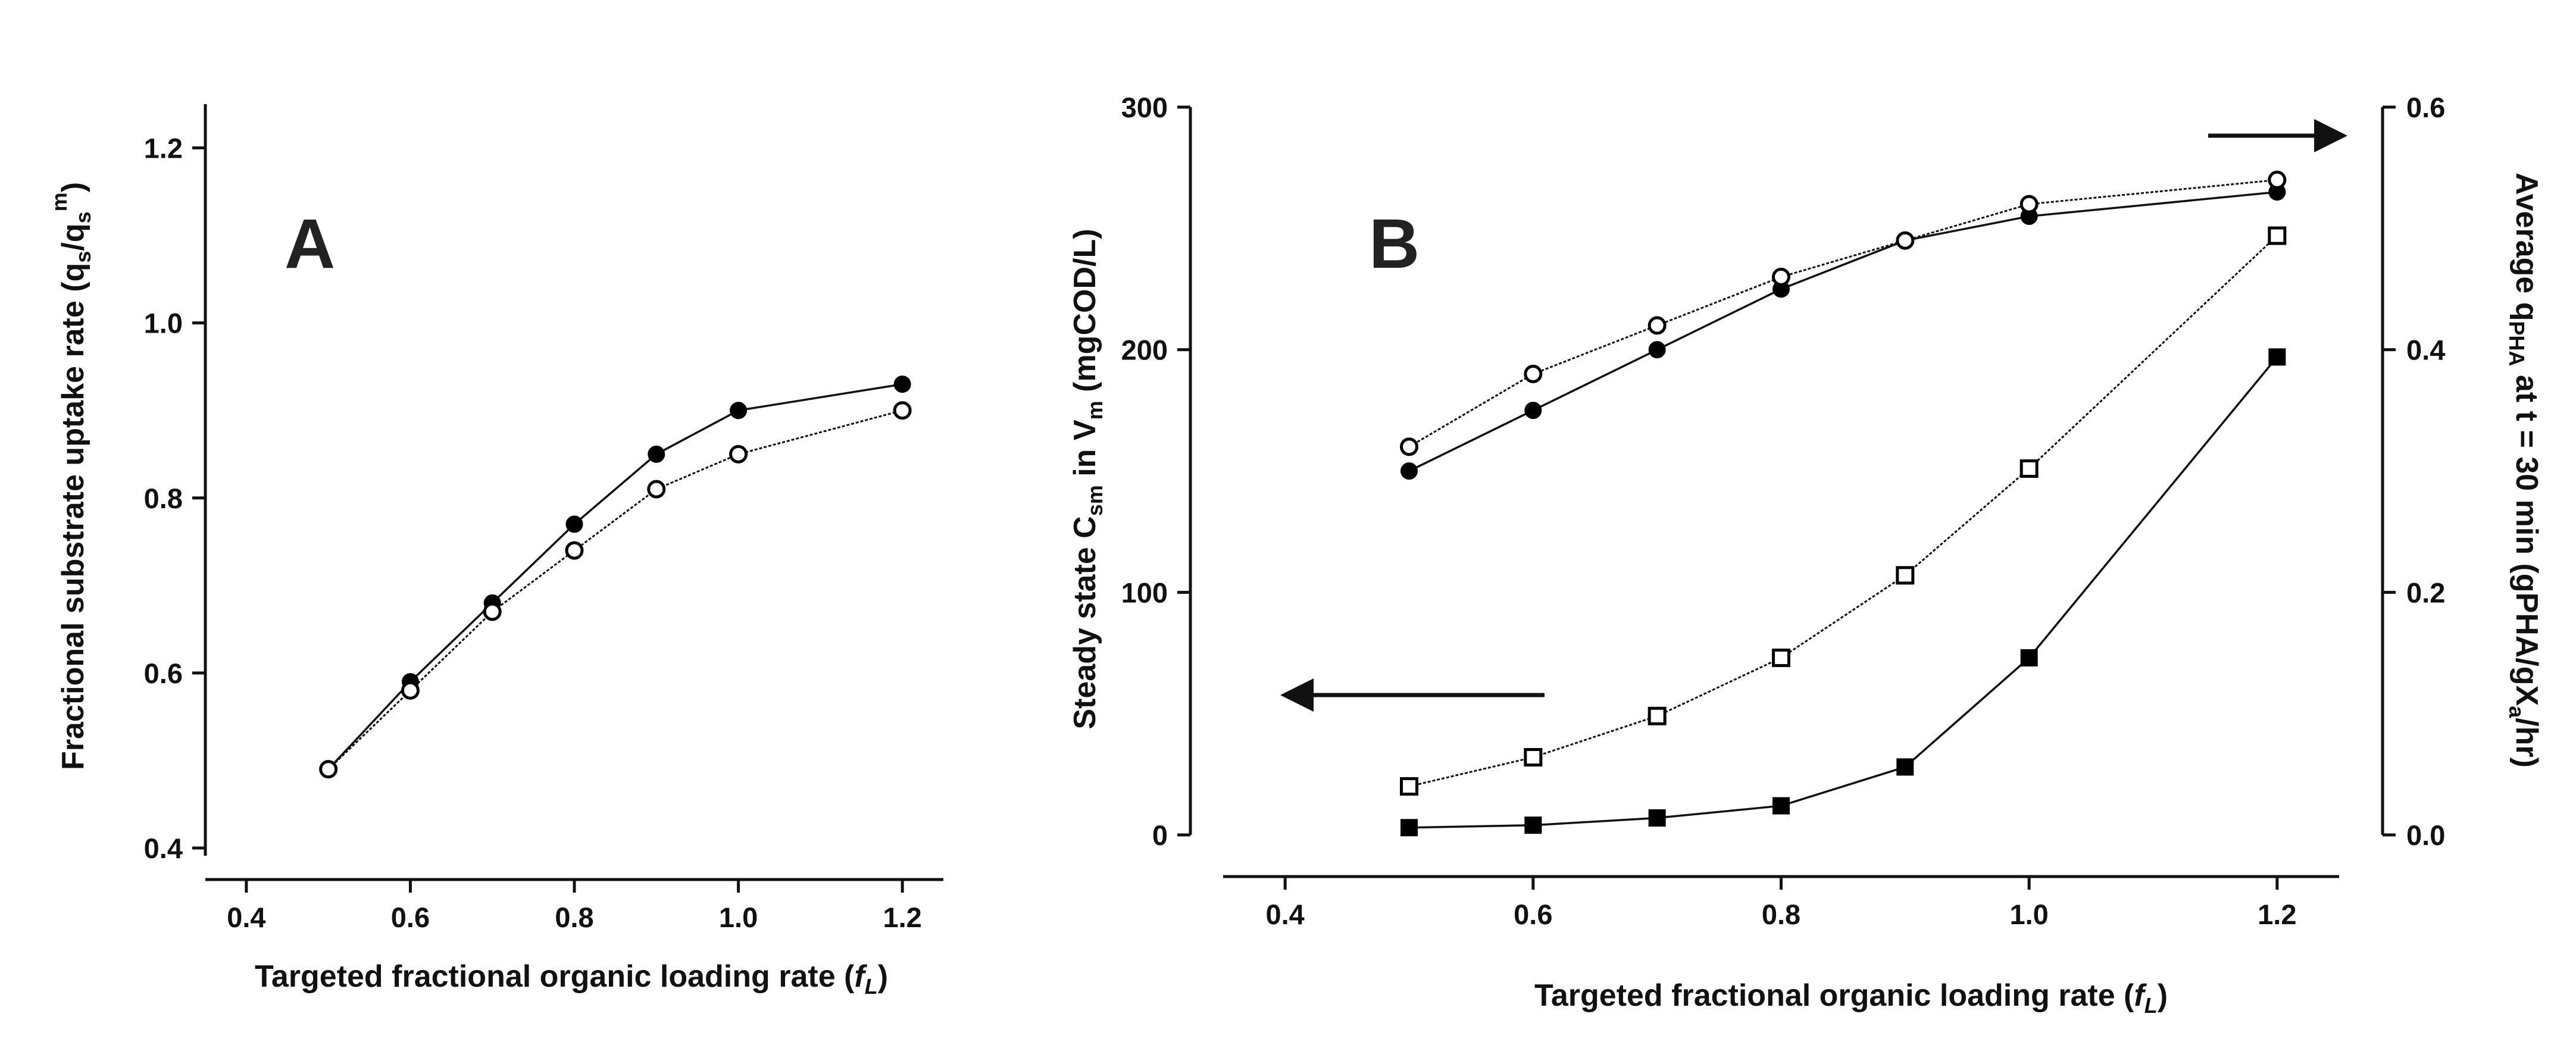 The height and width of the screenshot is (1042, 2576). Describe the element at coordinates (1284, 914) in the screenshot. I see `B-x-tick-label: 0.4` at that location.